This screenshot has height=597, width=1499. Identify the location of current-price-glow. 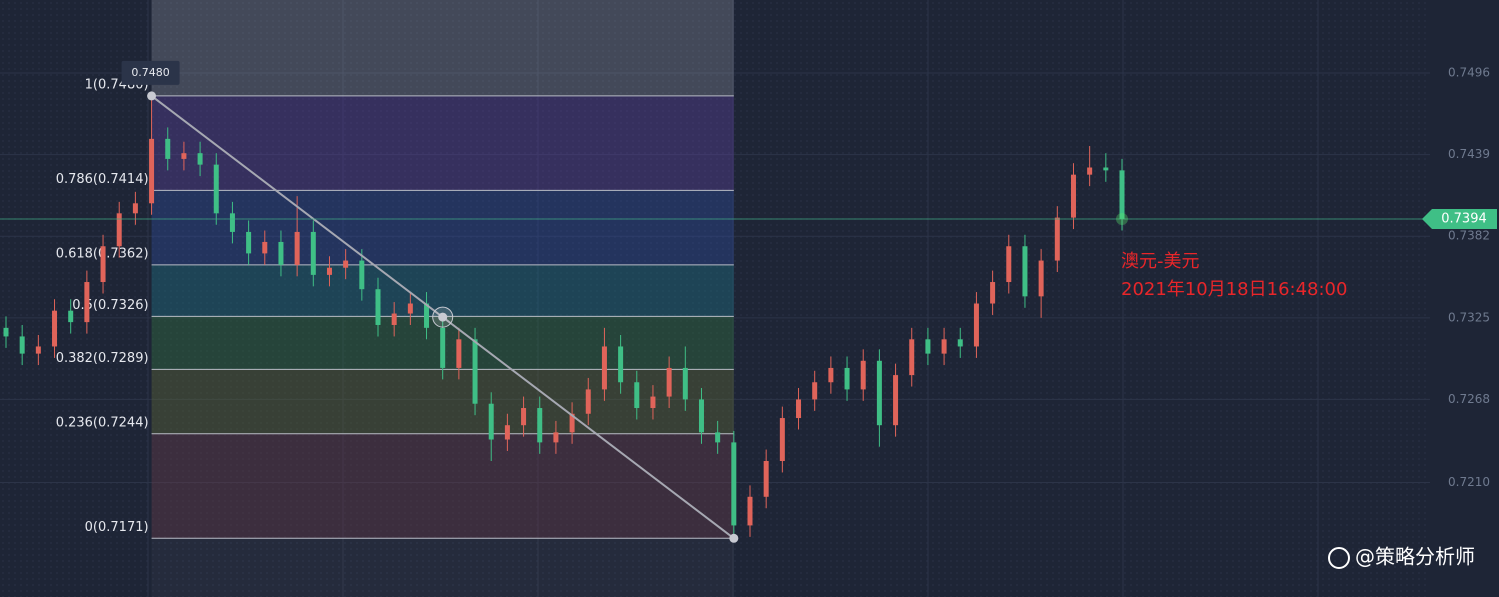
(1122, 219).